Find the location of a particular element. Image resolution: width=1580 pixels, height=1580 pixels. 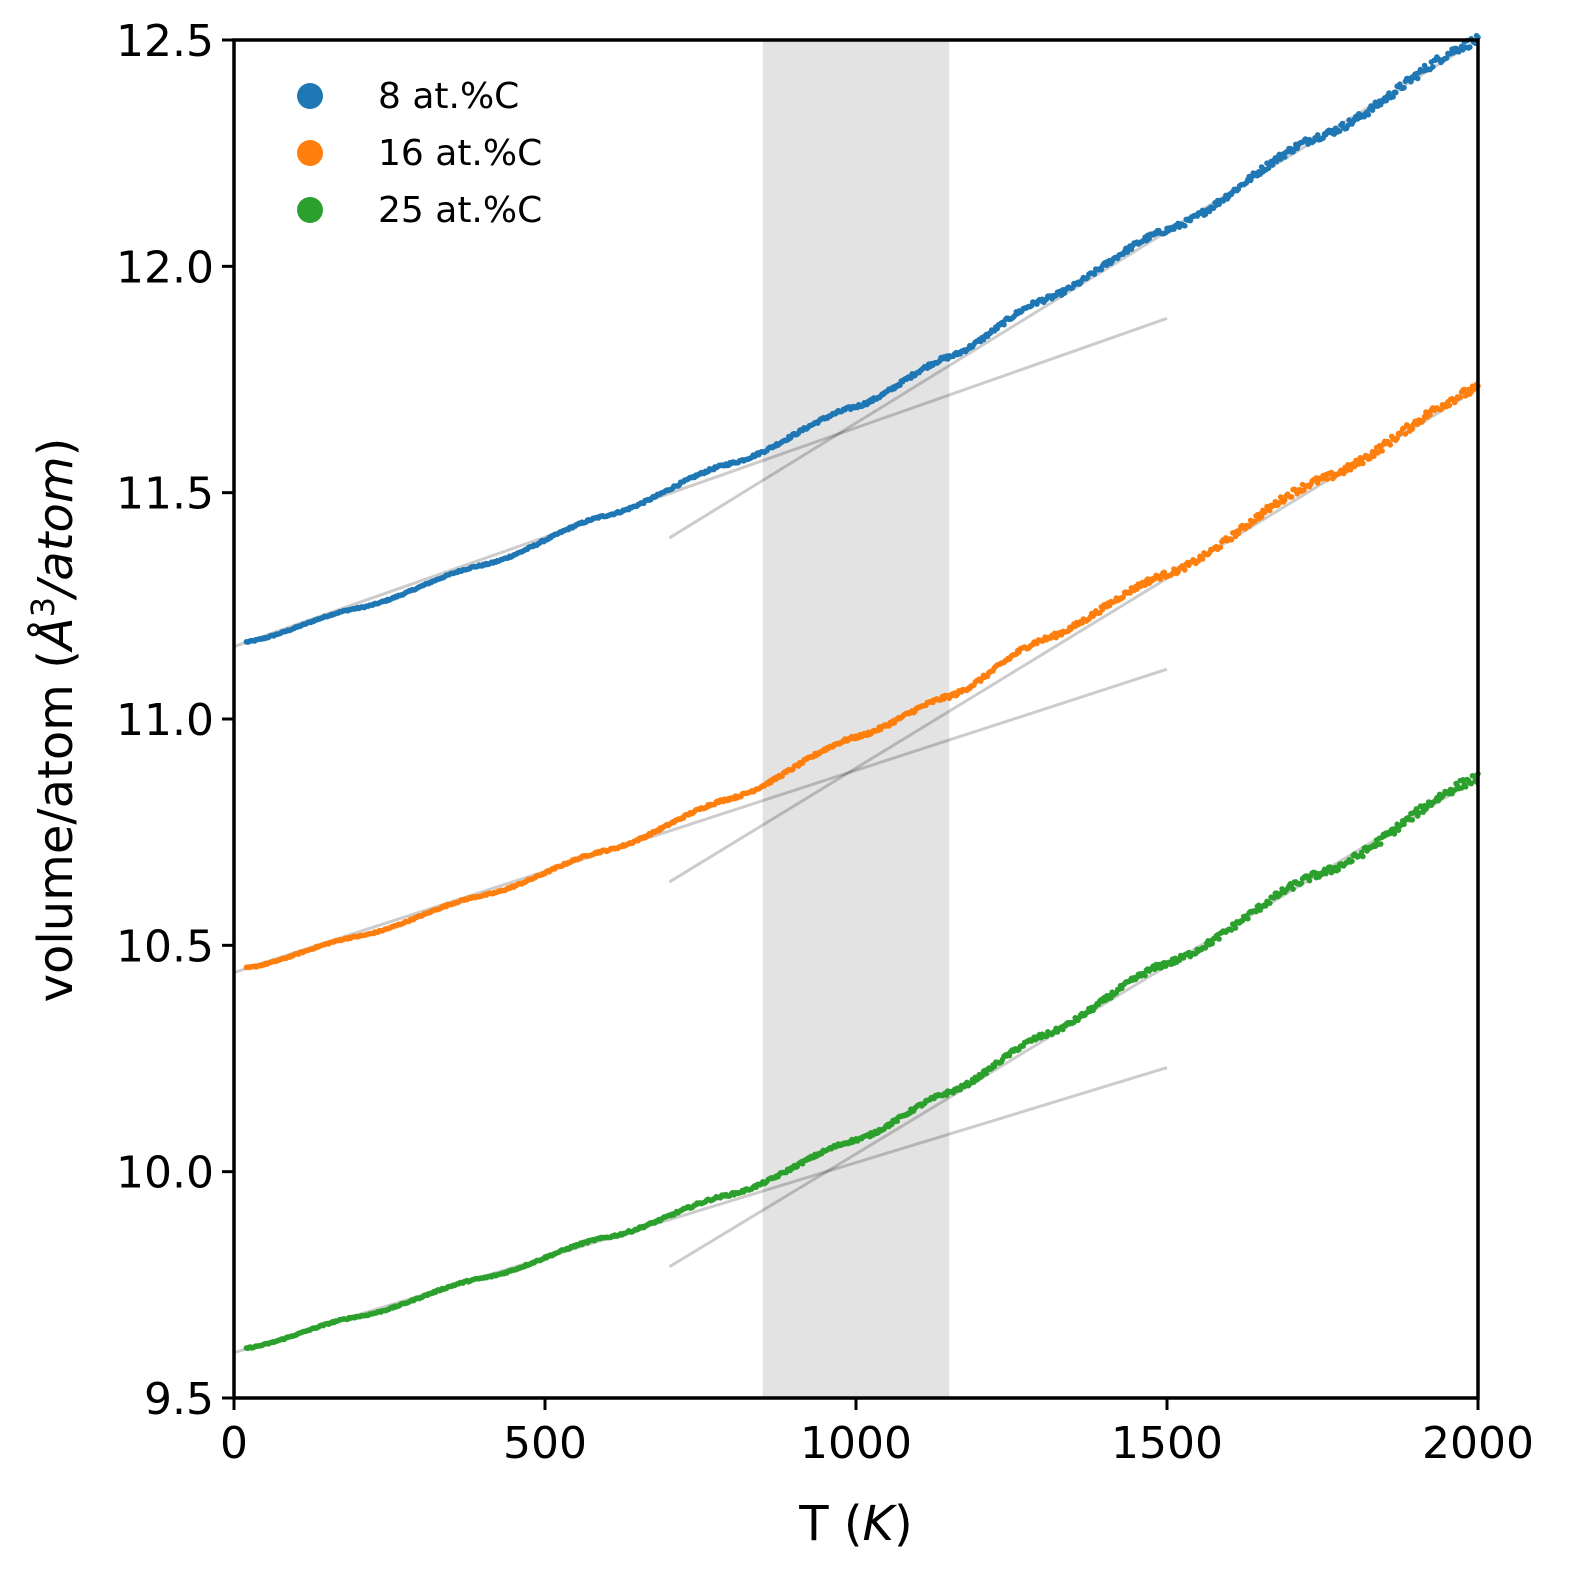

y-tick-label: 10.5 is located at coordinates (165, 946).